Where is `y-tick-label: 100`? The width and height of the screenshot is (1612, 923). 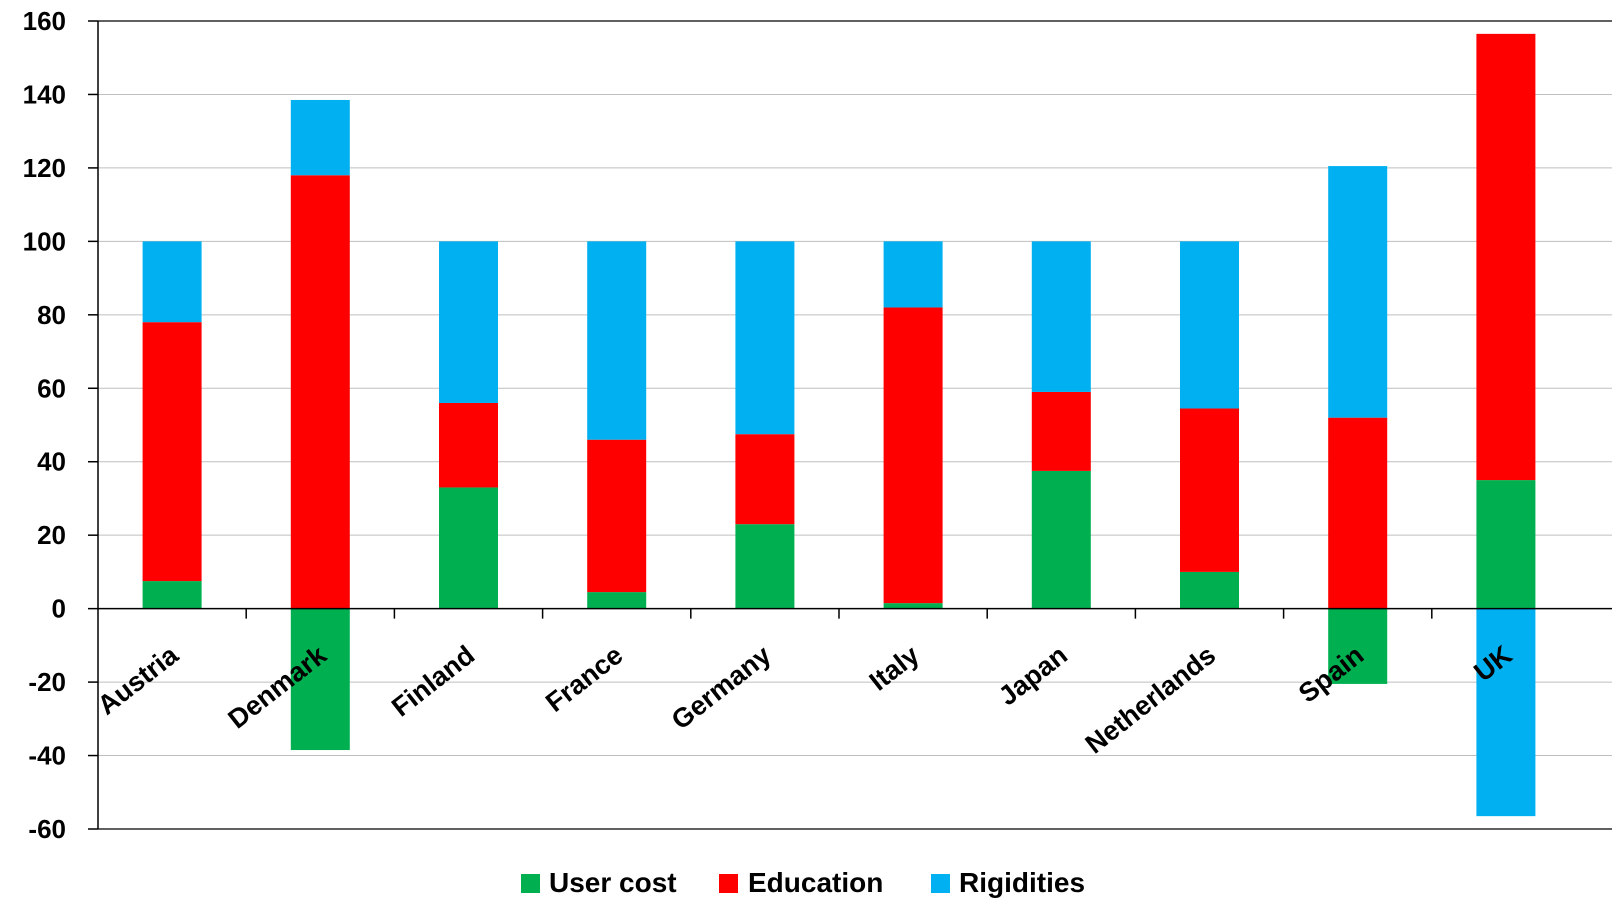
y-tick-label: 100 is located at coordinates (44, 241).